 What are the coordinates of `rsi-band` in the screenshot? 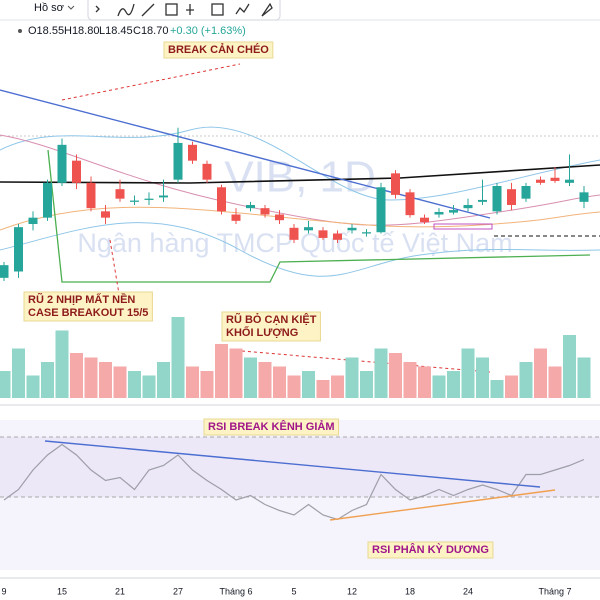 It's located at (300, 467).